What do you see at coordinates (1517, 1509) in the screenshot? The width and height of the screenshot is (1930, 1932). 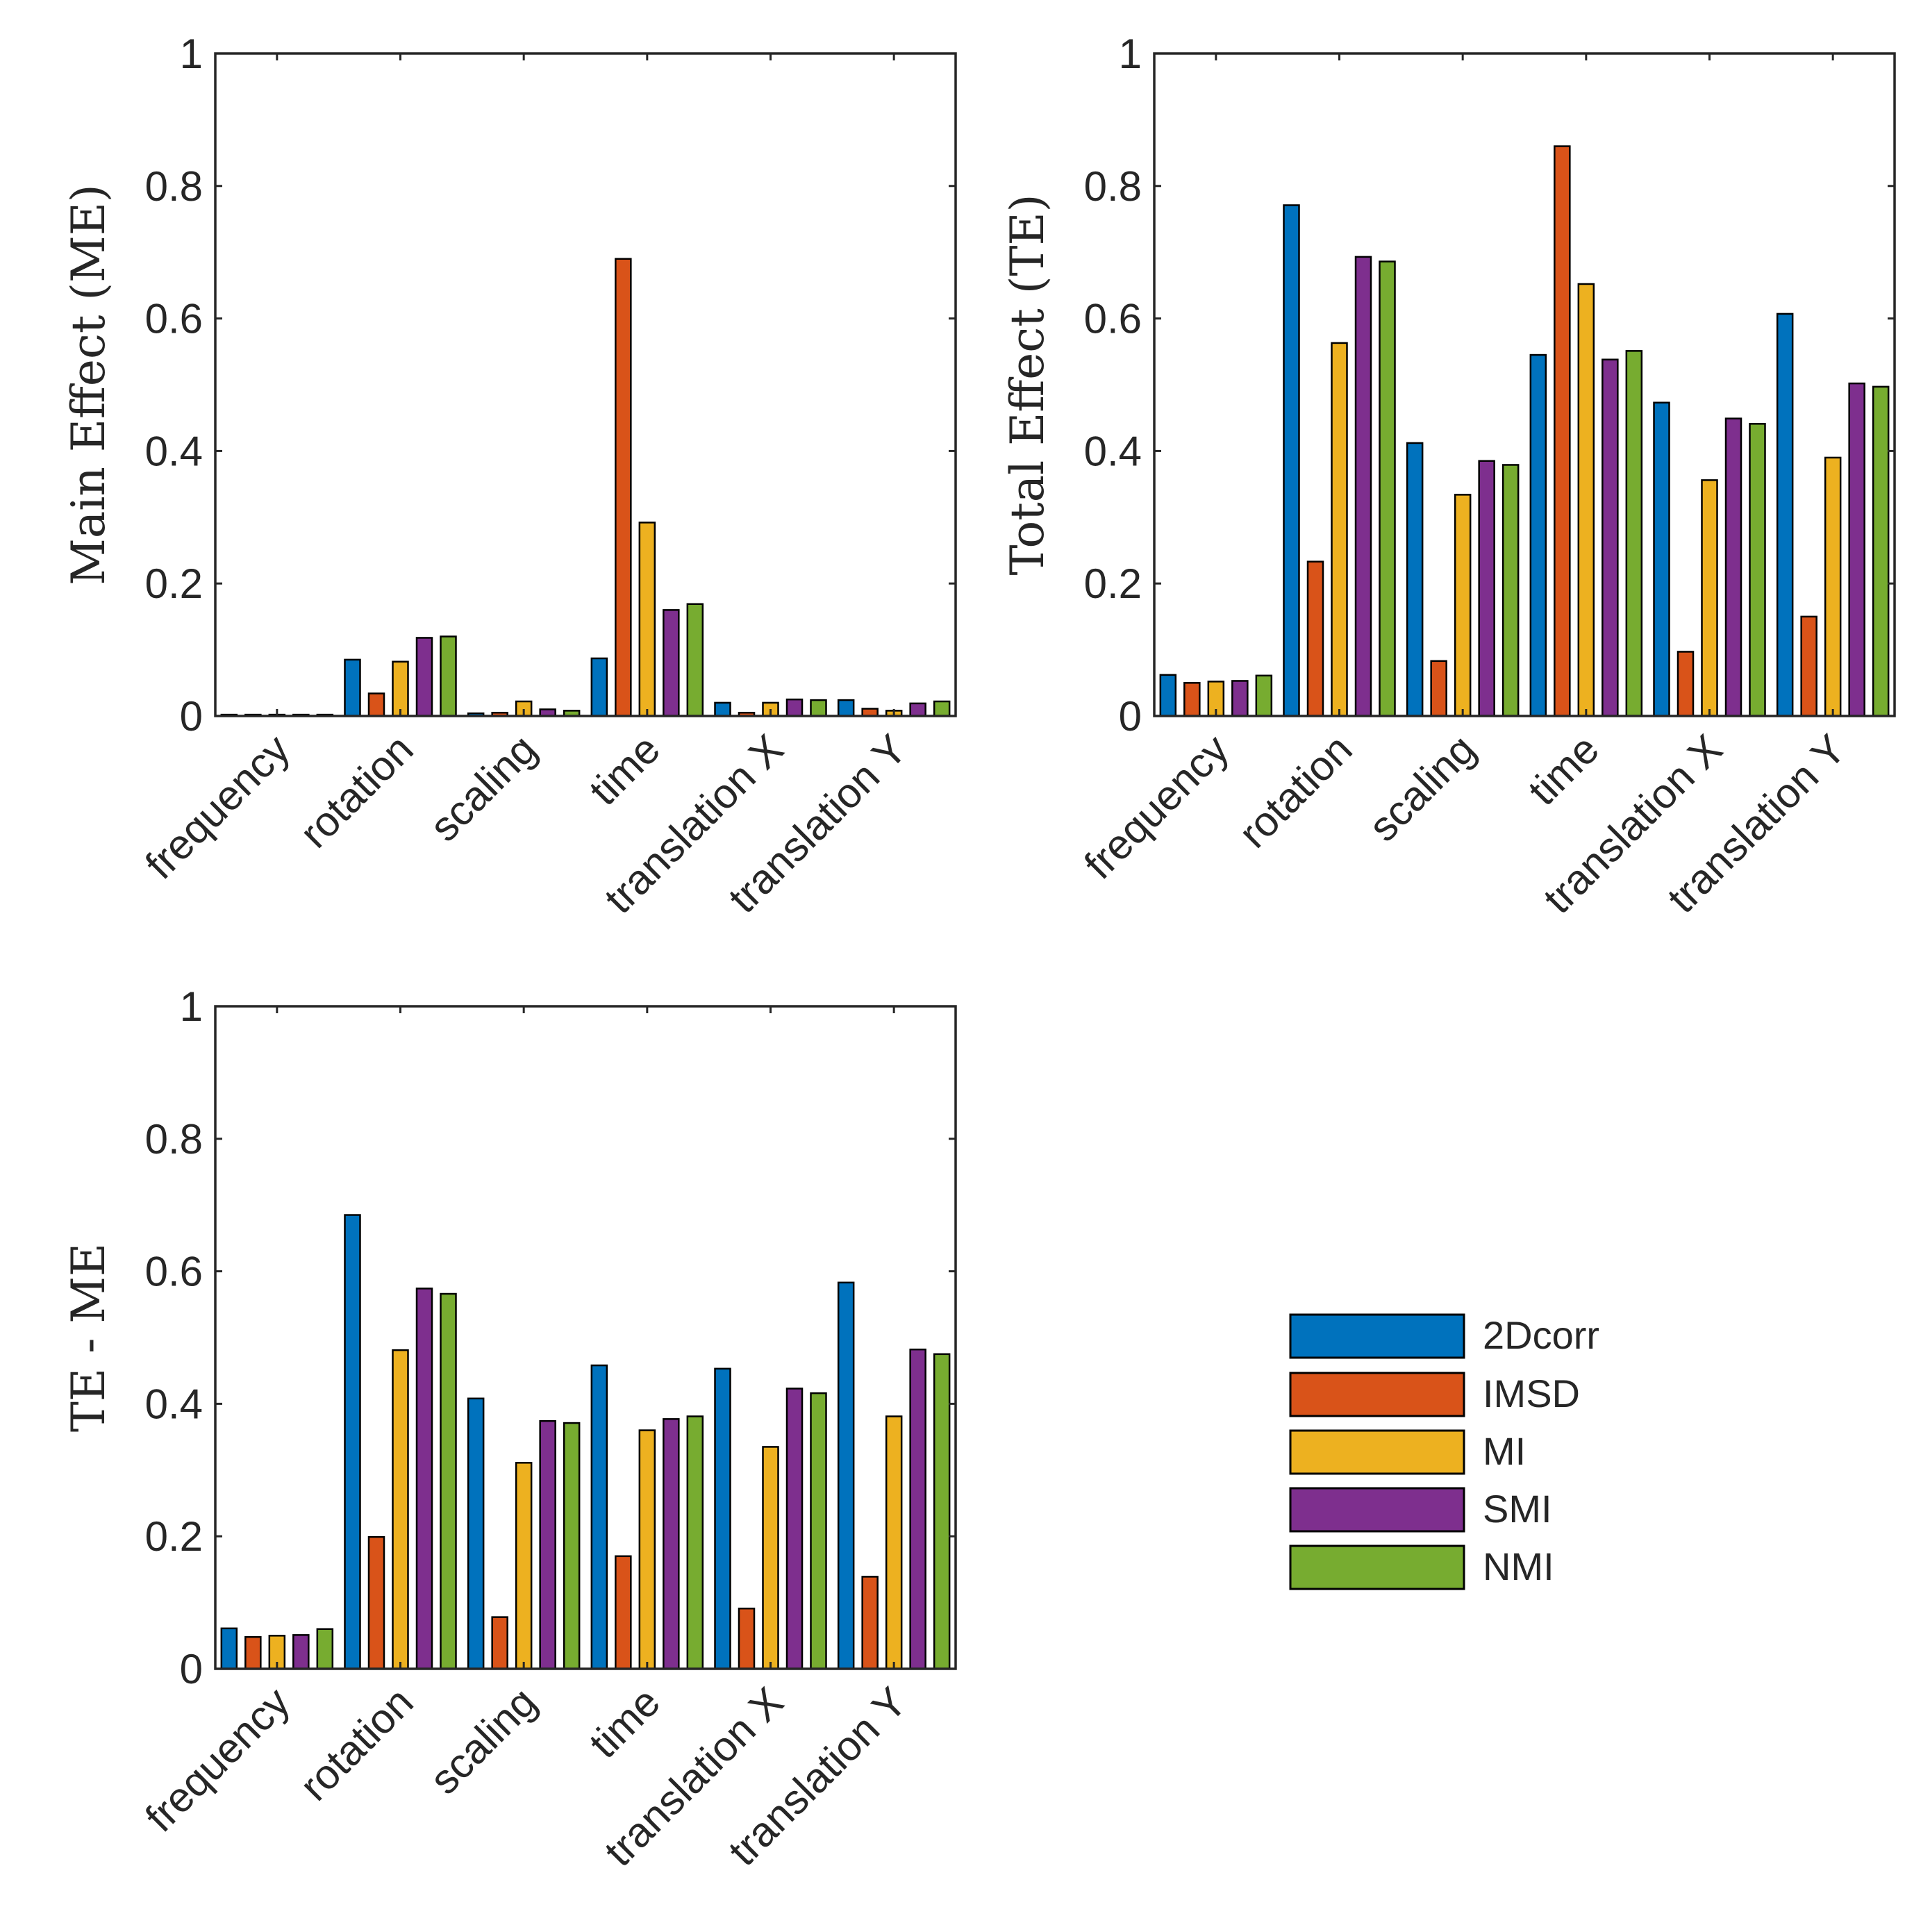 I see `legend-label-smi: SMI` at bounding box center [1517, 1509].